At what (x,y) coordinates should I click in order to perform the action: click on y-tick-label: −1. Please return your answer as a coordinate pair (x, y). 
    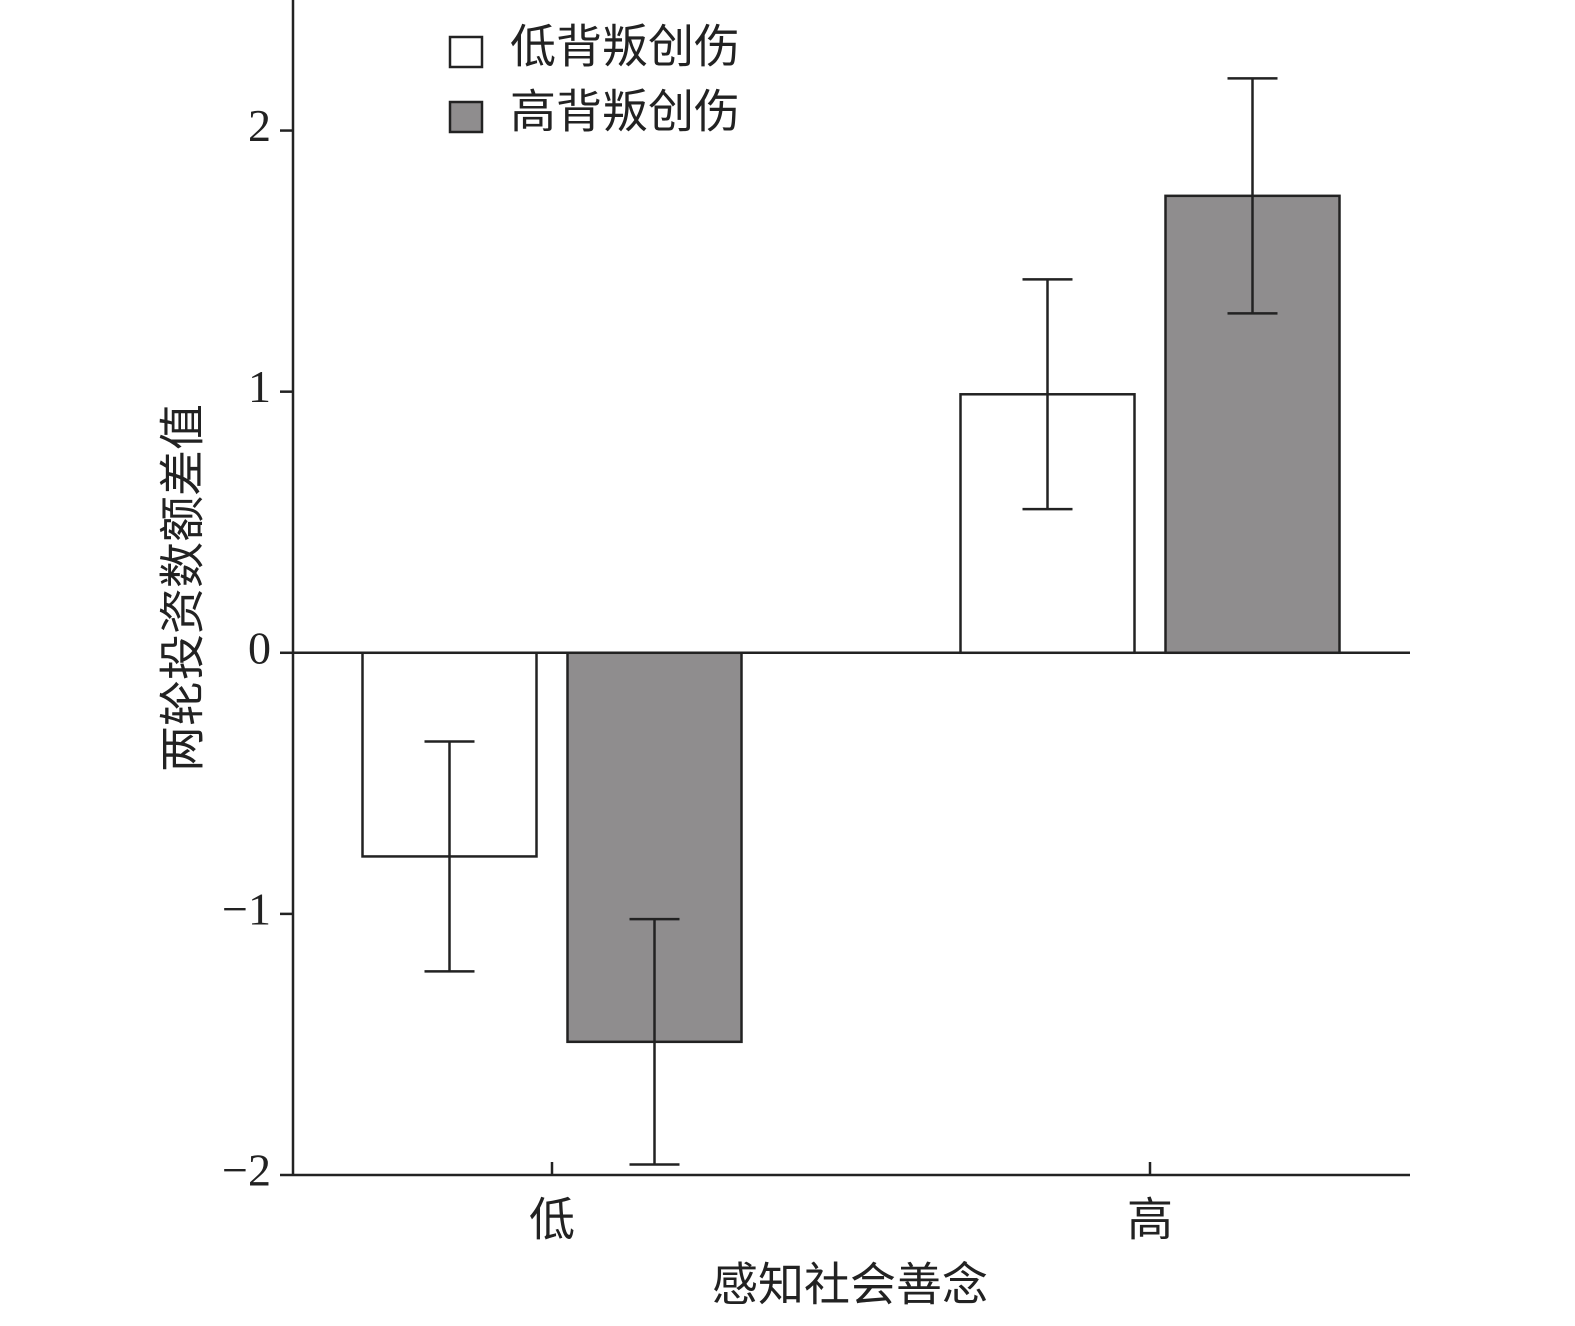
    Looking at the image, I should click on (246, 908).